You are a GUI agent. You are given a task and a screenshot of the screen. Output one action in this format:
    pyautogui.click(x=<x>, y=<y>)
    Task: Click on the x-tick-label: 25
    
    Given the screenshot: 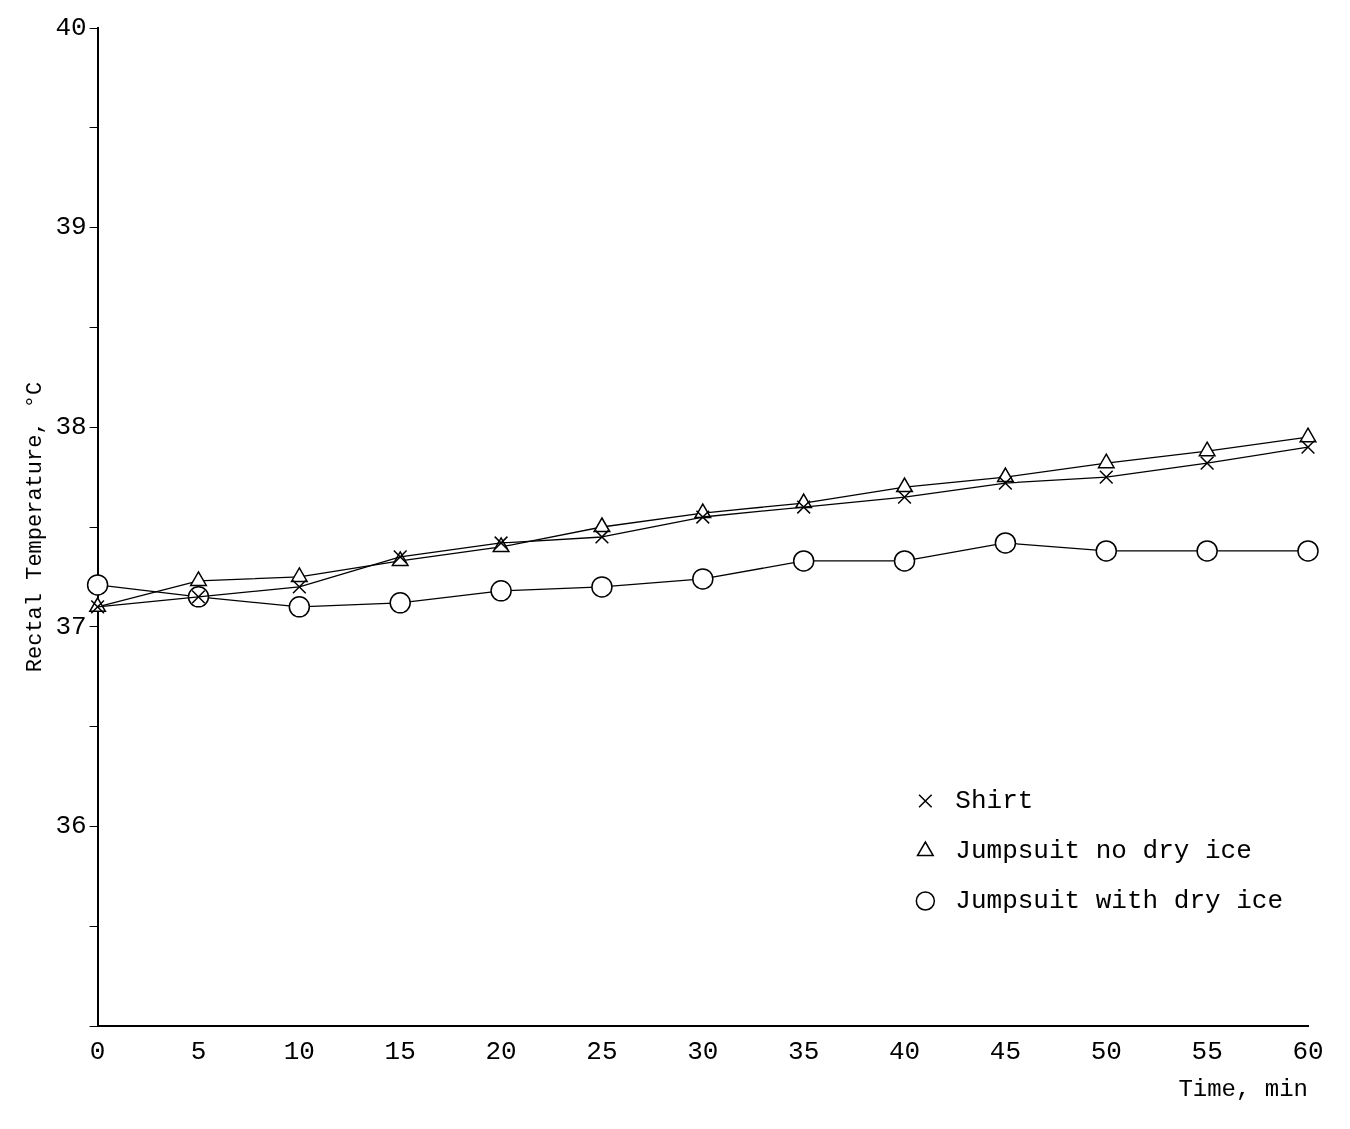 What is the action you would take?
    pyautogui.click(x=602, y=1052)
    